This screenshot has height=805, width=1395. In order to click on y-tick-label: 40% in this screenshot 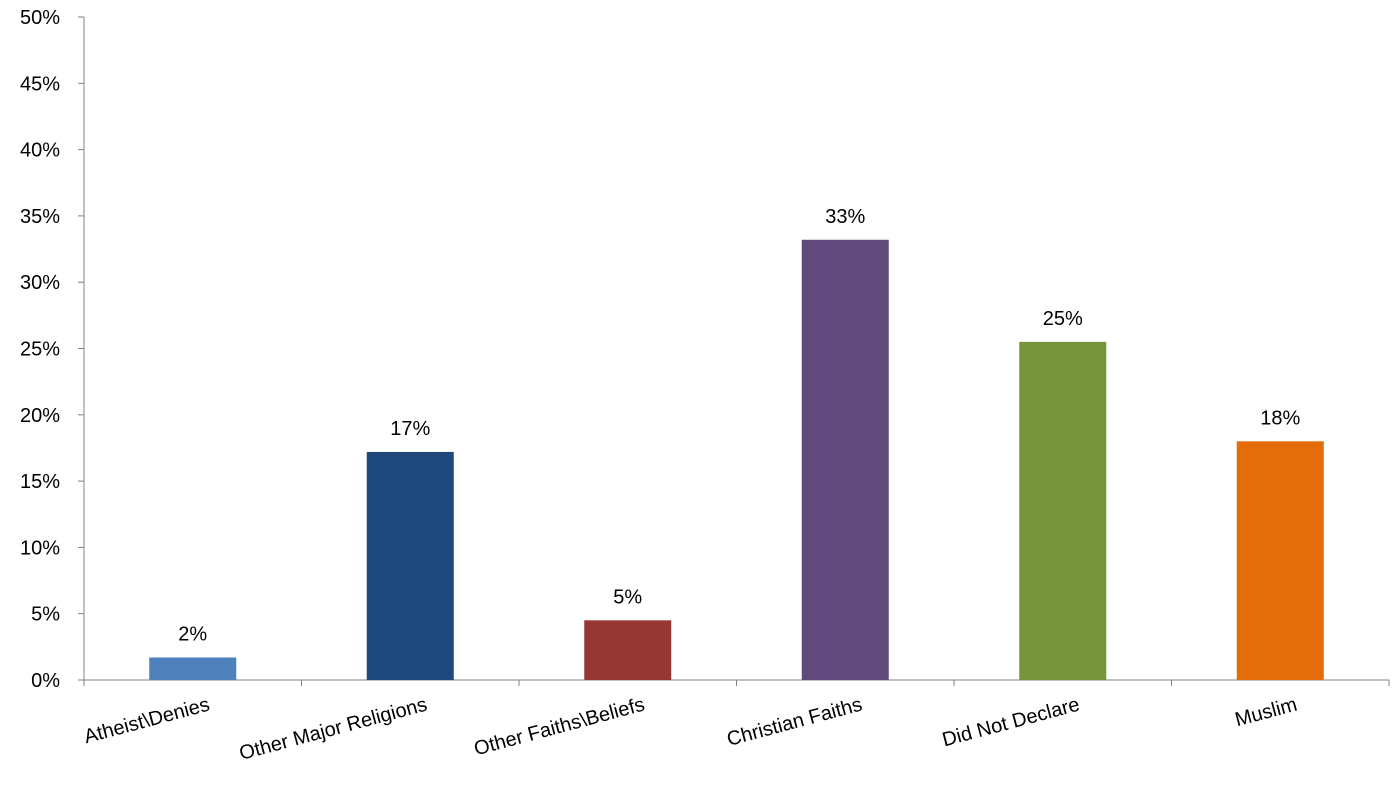, I will do `click(40, 151)`.